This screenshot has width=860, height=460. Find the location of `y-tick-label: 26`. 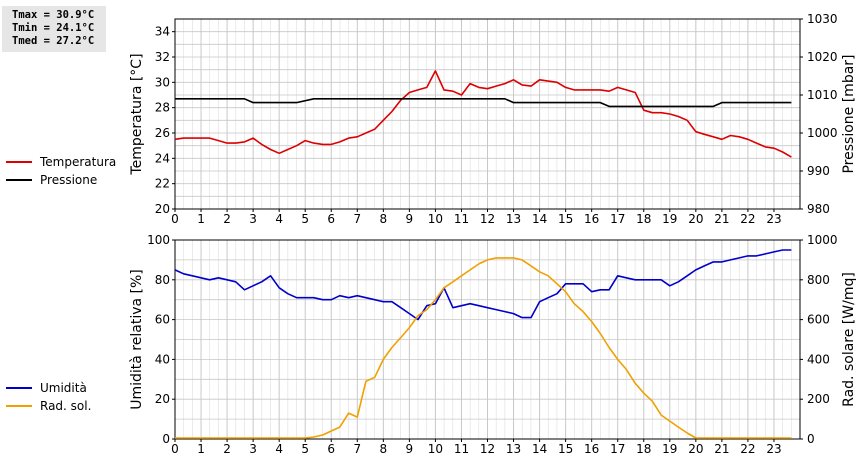

y-tick-label: 26 is located at coordinates (162, 133).